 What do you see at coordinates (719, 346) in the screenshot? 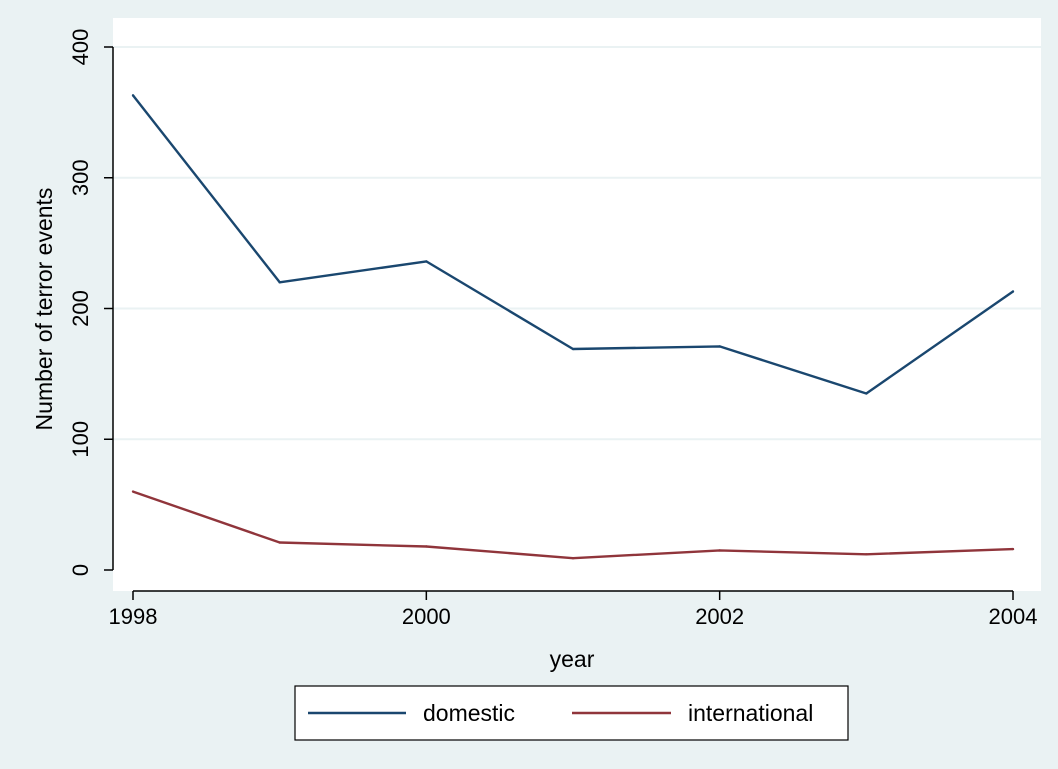
I see `data-point-domestic-2002` at bounding box center [719, 346].